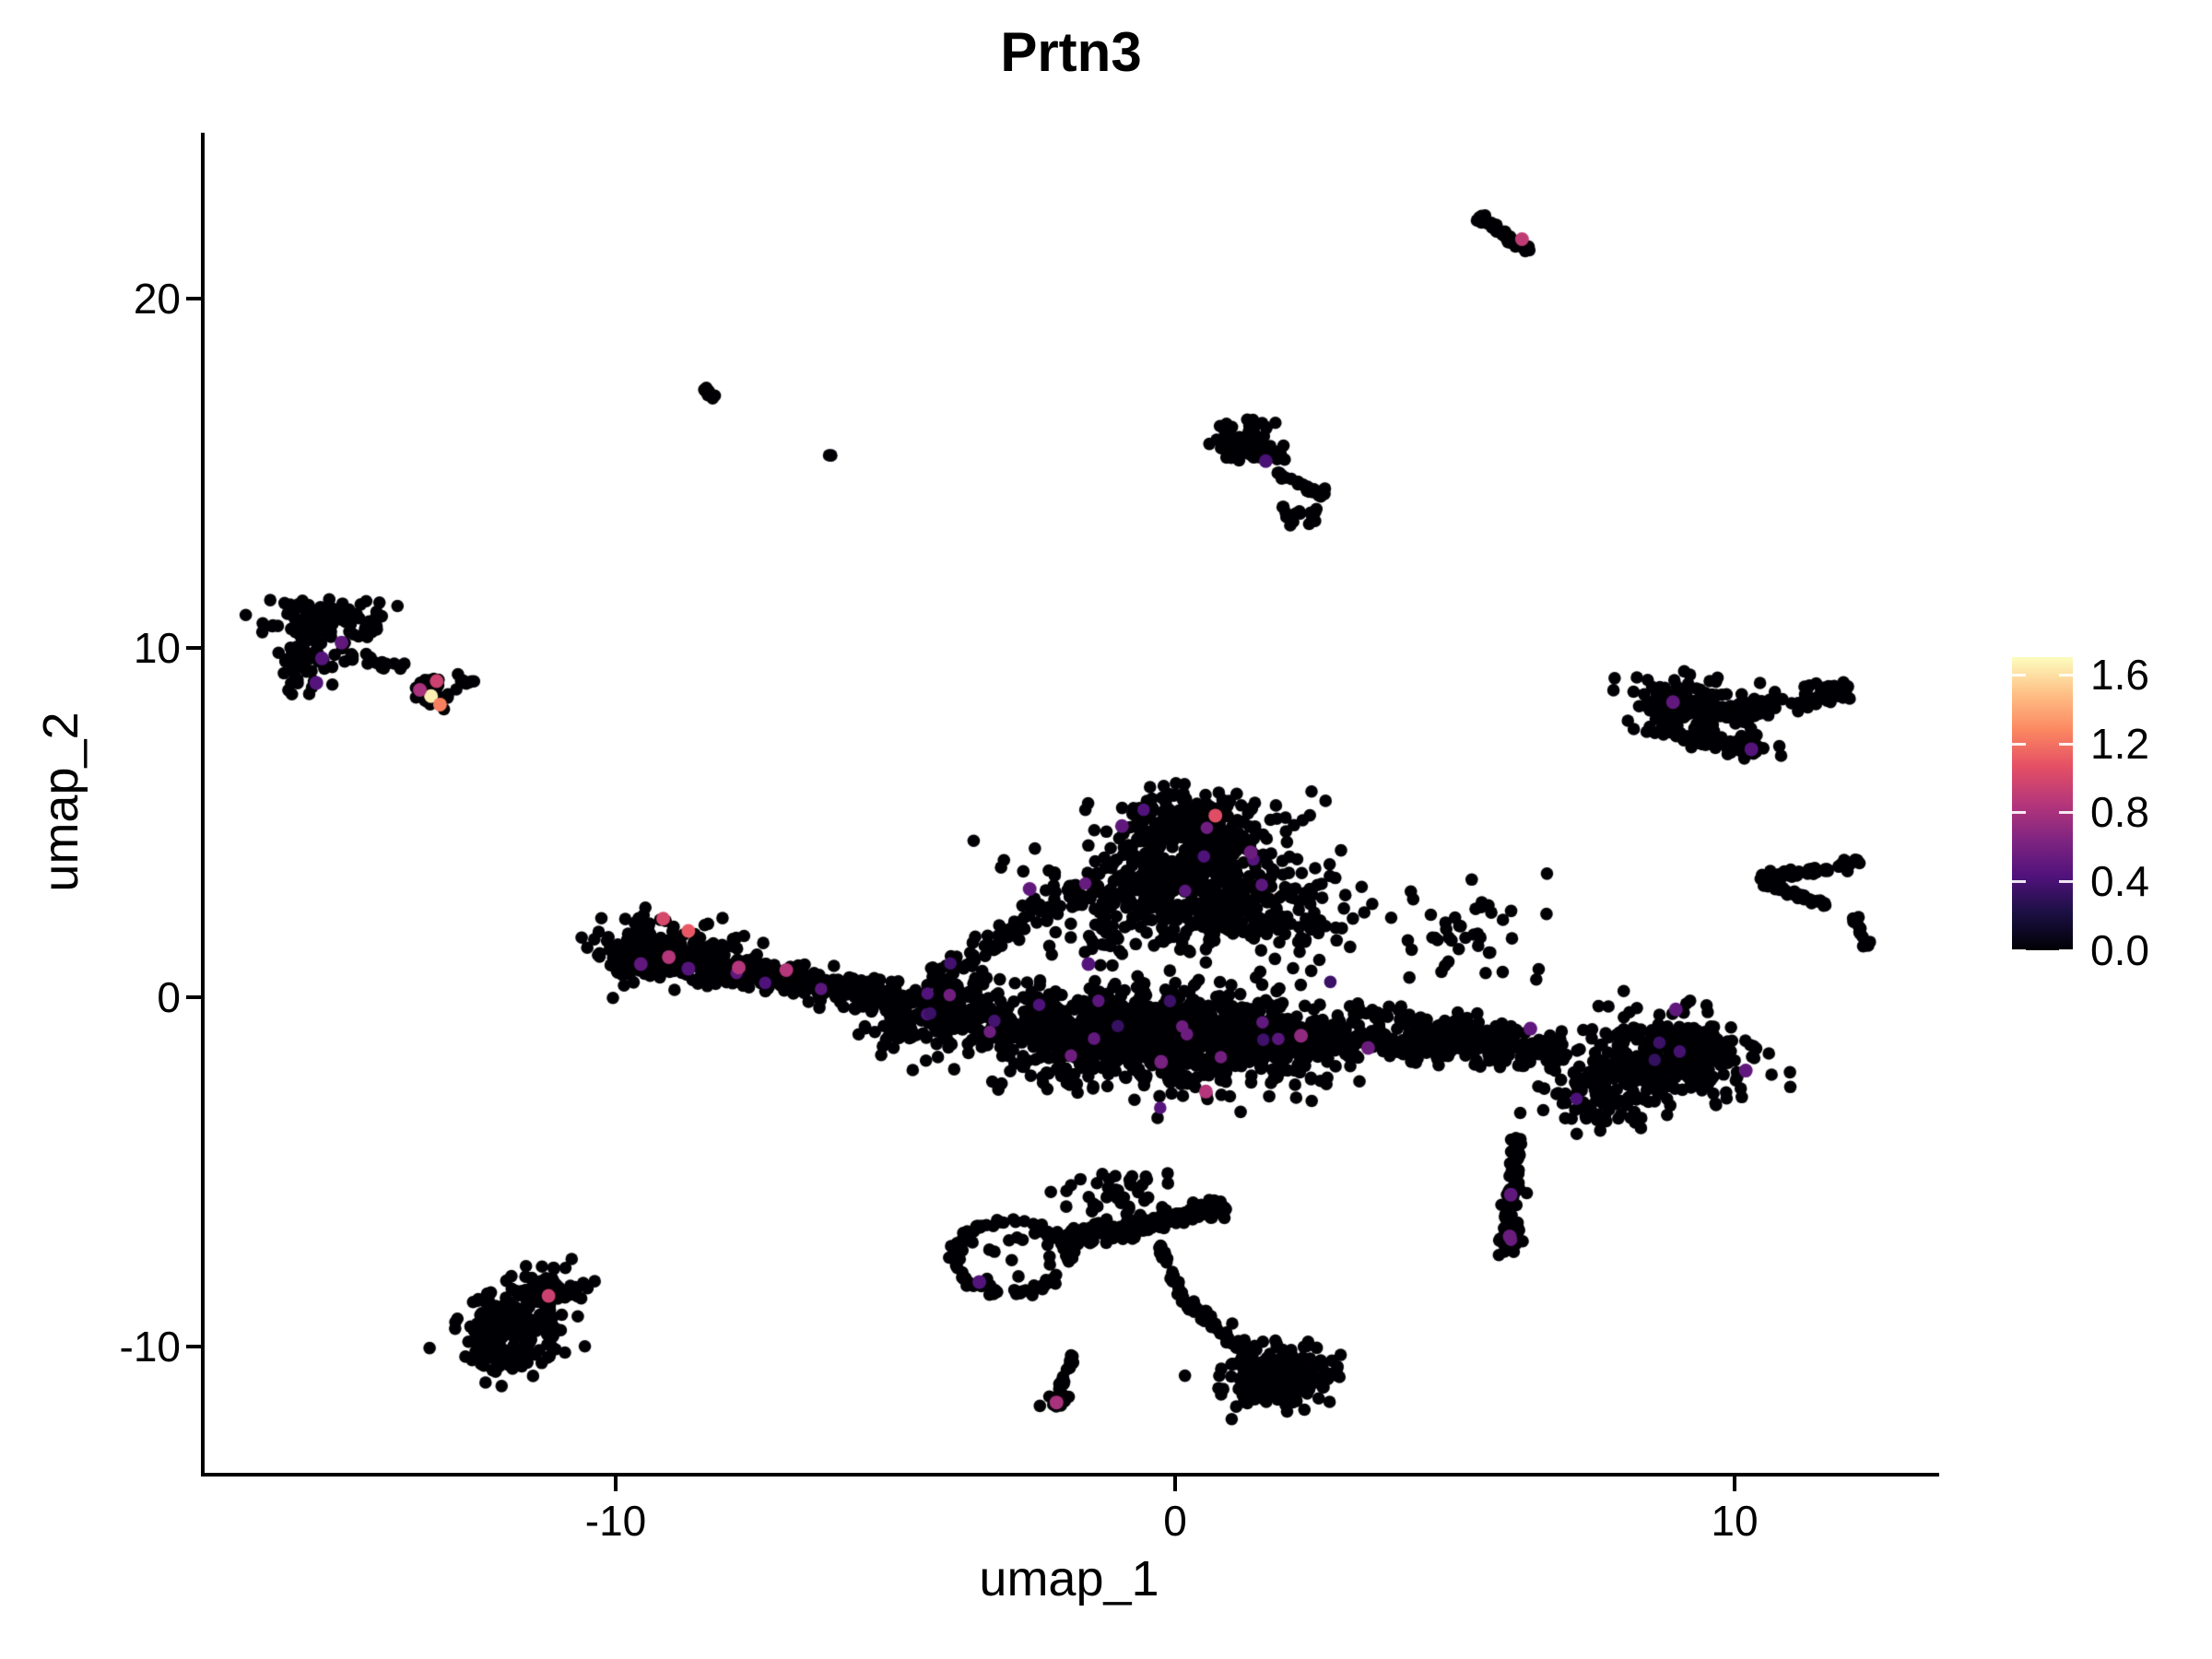  I want to click on y-tick-label: 10, so click(157, 648).